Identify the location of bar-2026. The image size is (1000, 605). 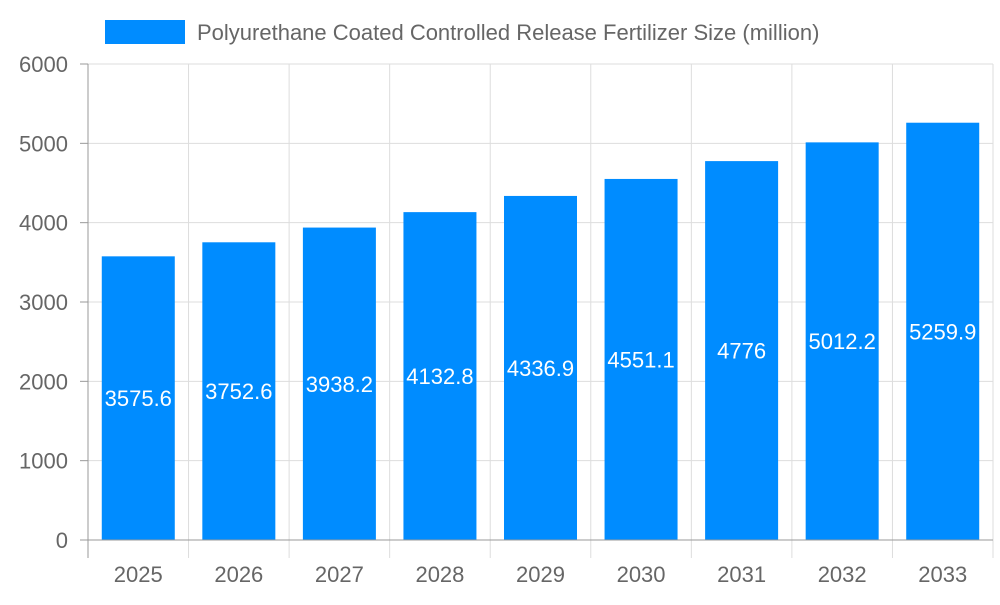
(239, 391).